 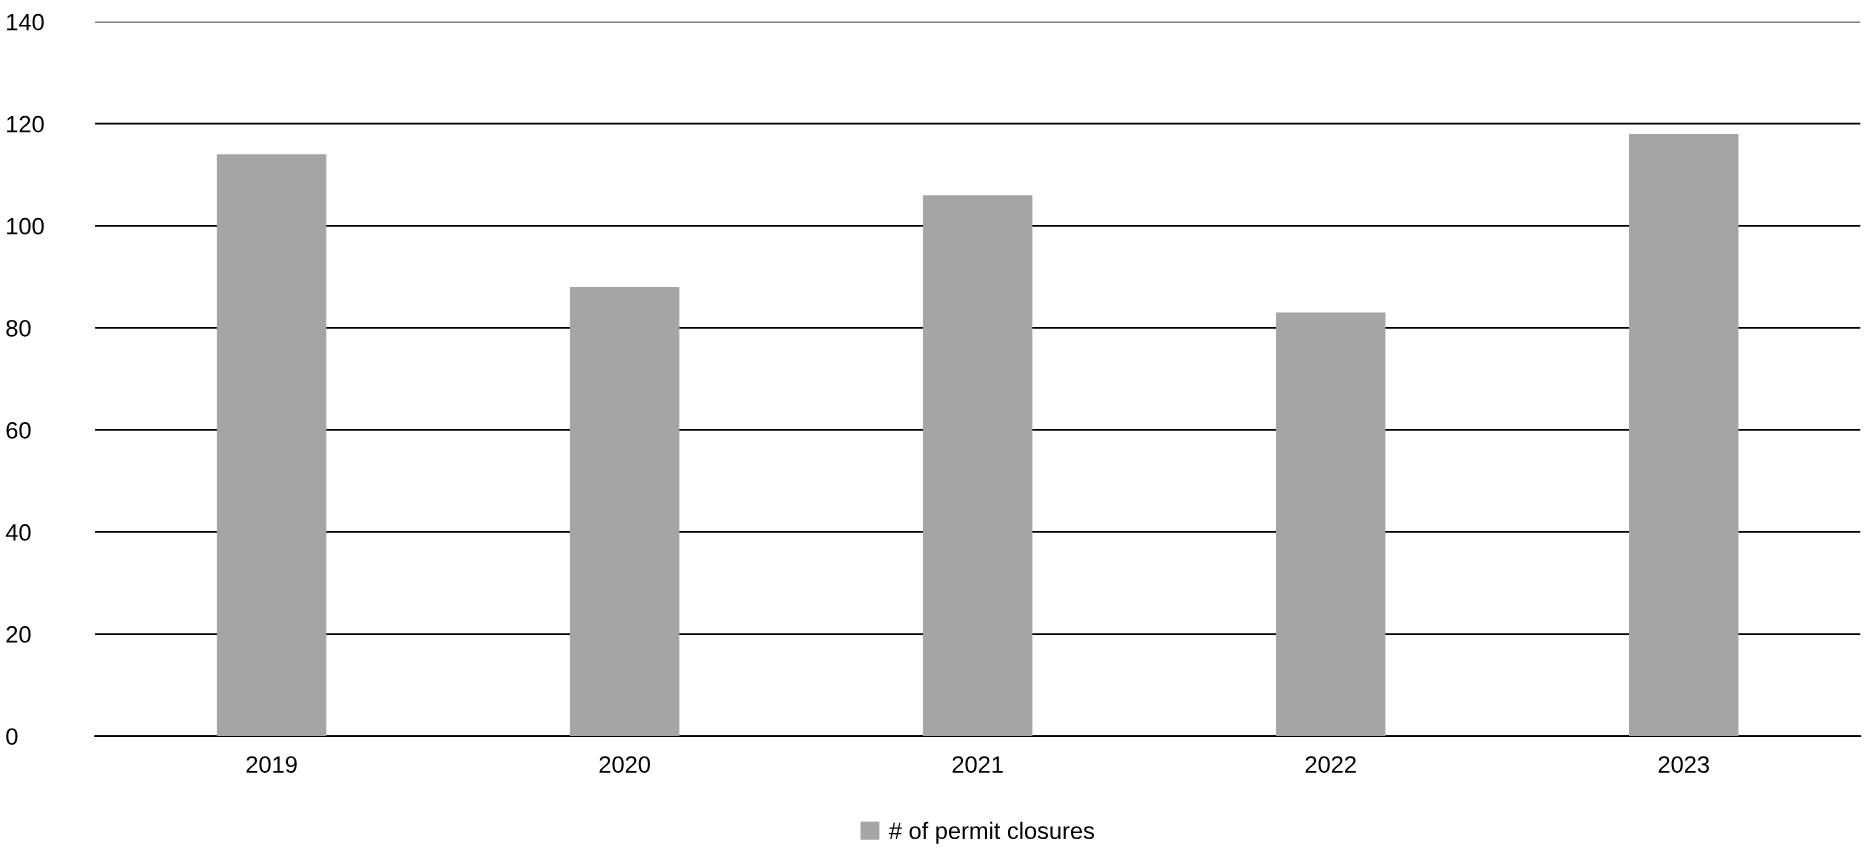 I want to click on y-tick-label: 100, so click(x=25, y=226).